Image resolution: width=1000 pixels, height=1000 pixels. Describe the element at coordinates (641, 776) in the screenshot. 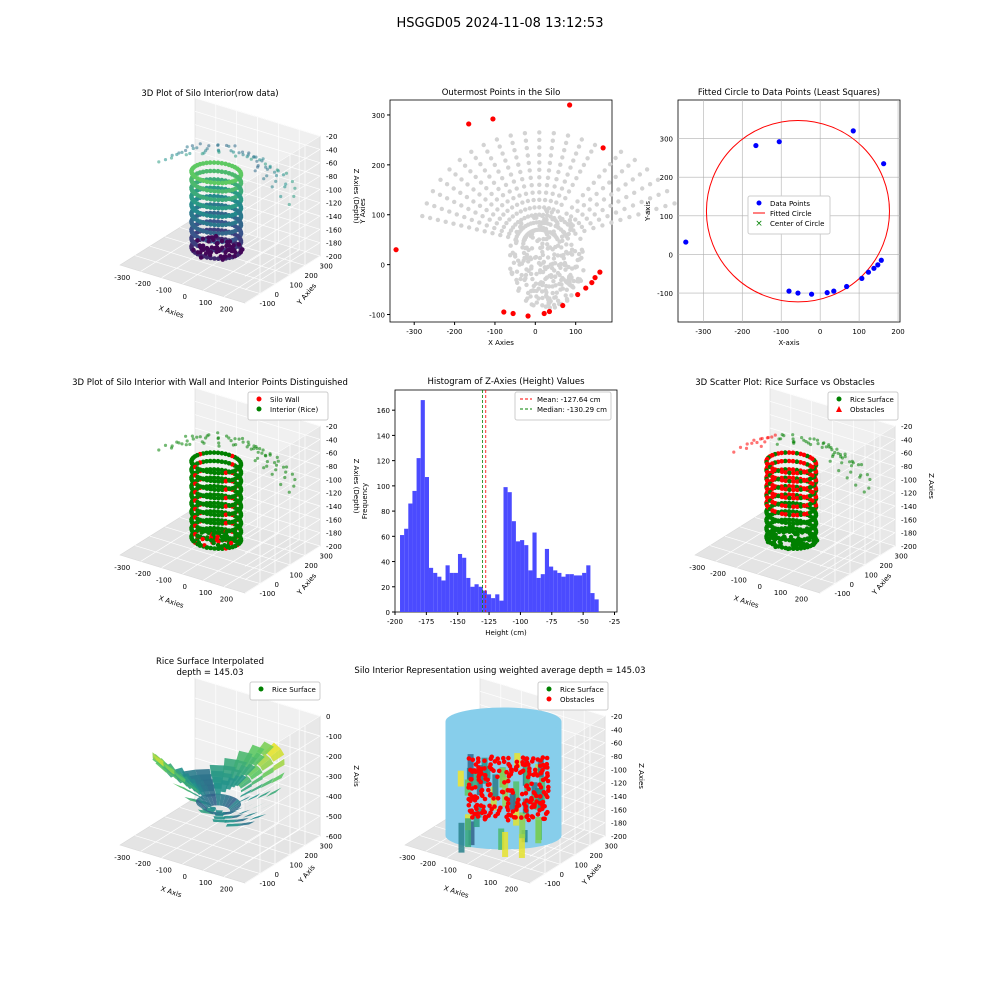

I see `z-axis-label: Z Axies` at that location.